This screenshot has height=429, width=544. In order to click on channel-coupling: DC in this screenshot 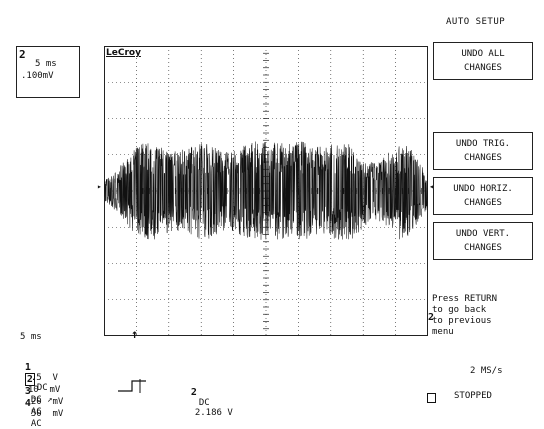, I will do `click(42, 388)`.